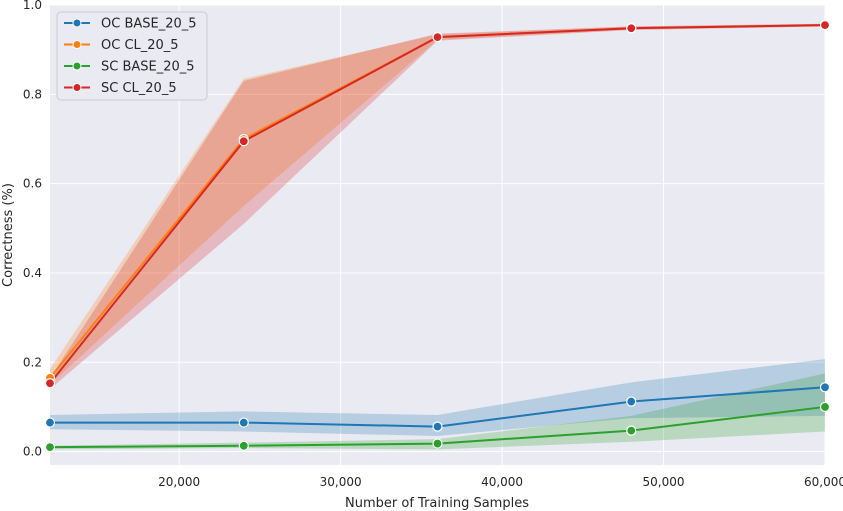 The image size is (843, 511). Describe the element at coordinates (32, 452) in the screenshot. I see `y-tick-label: 0.0` at that location.